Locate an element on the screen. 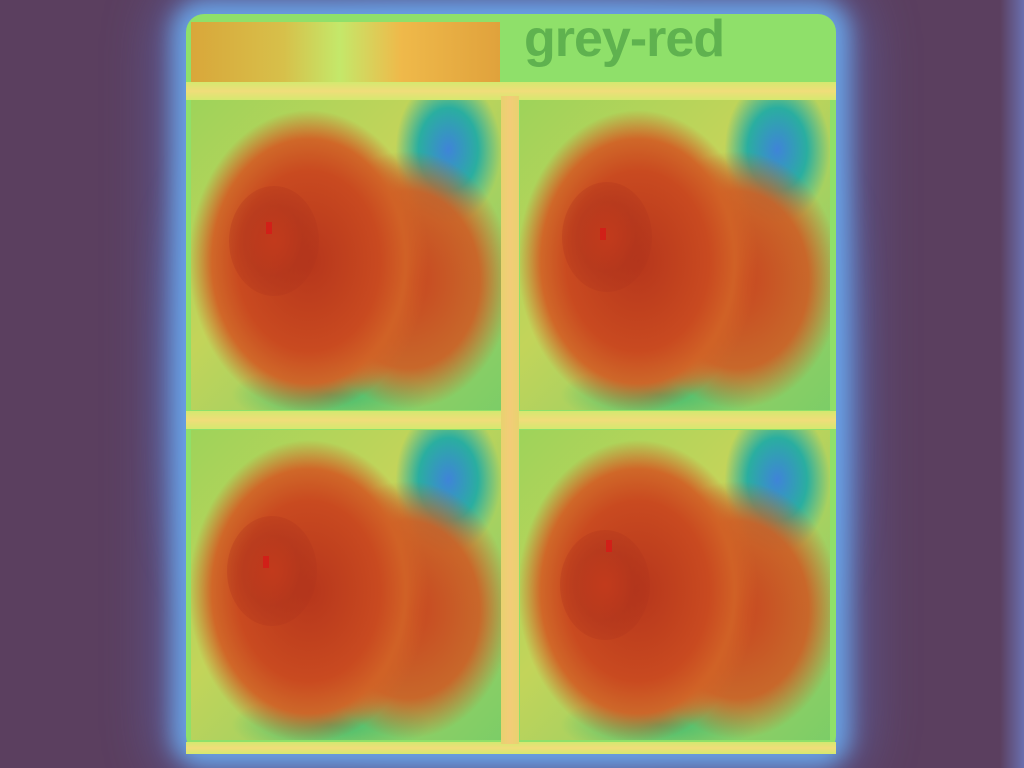  colorbar-label: grey-red is located at coordinates (624, 39).